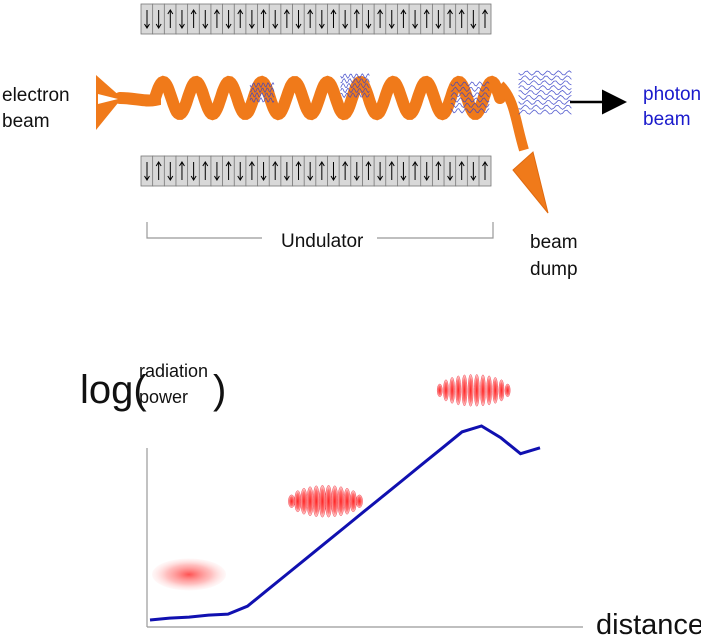 Image resolution: width=701 pixels, height=637 pixels. What do you see at coordinates (667, 119) in the screenshot?
I see `photon-beam-label-line2: beam` at bounding box center [667, 119].